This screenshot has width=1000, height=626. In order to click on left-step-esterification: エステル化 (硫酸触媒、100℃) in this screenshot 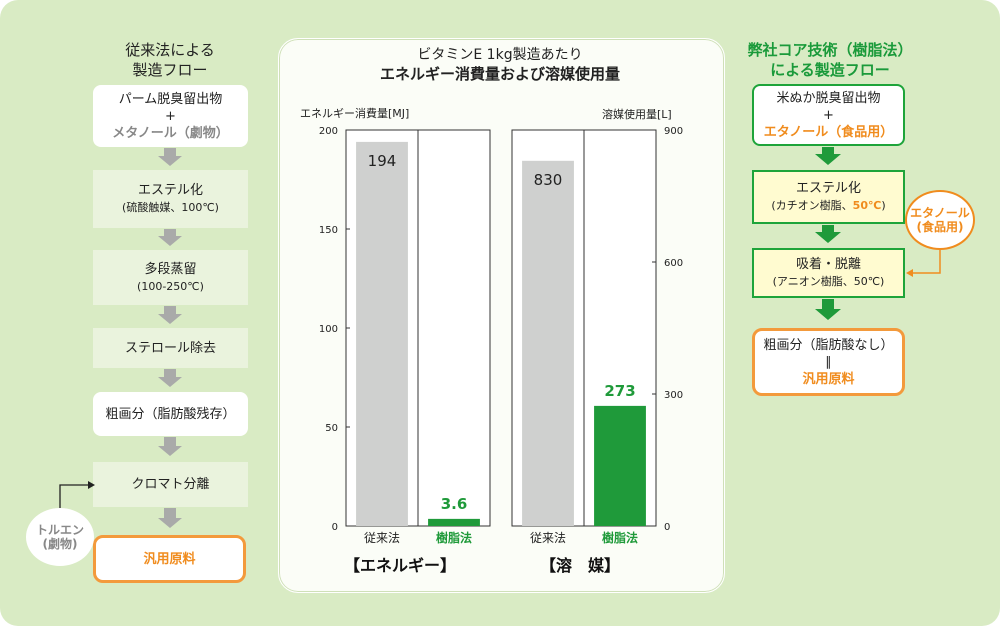, I will do `click(170, 199)`.